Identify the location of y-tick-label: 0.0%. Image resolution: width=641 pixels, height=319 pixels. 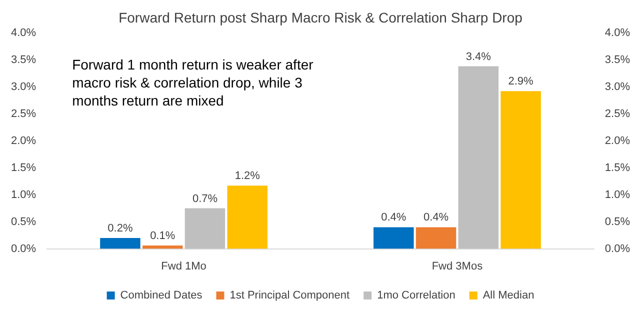
(23, 248).